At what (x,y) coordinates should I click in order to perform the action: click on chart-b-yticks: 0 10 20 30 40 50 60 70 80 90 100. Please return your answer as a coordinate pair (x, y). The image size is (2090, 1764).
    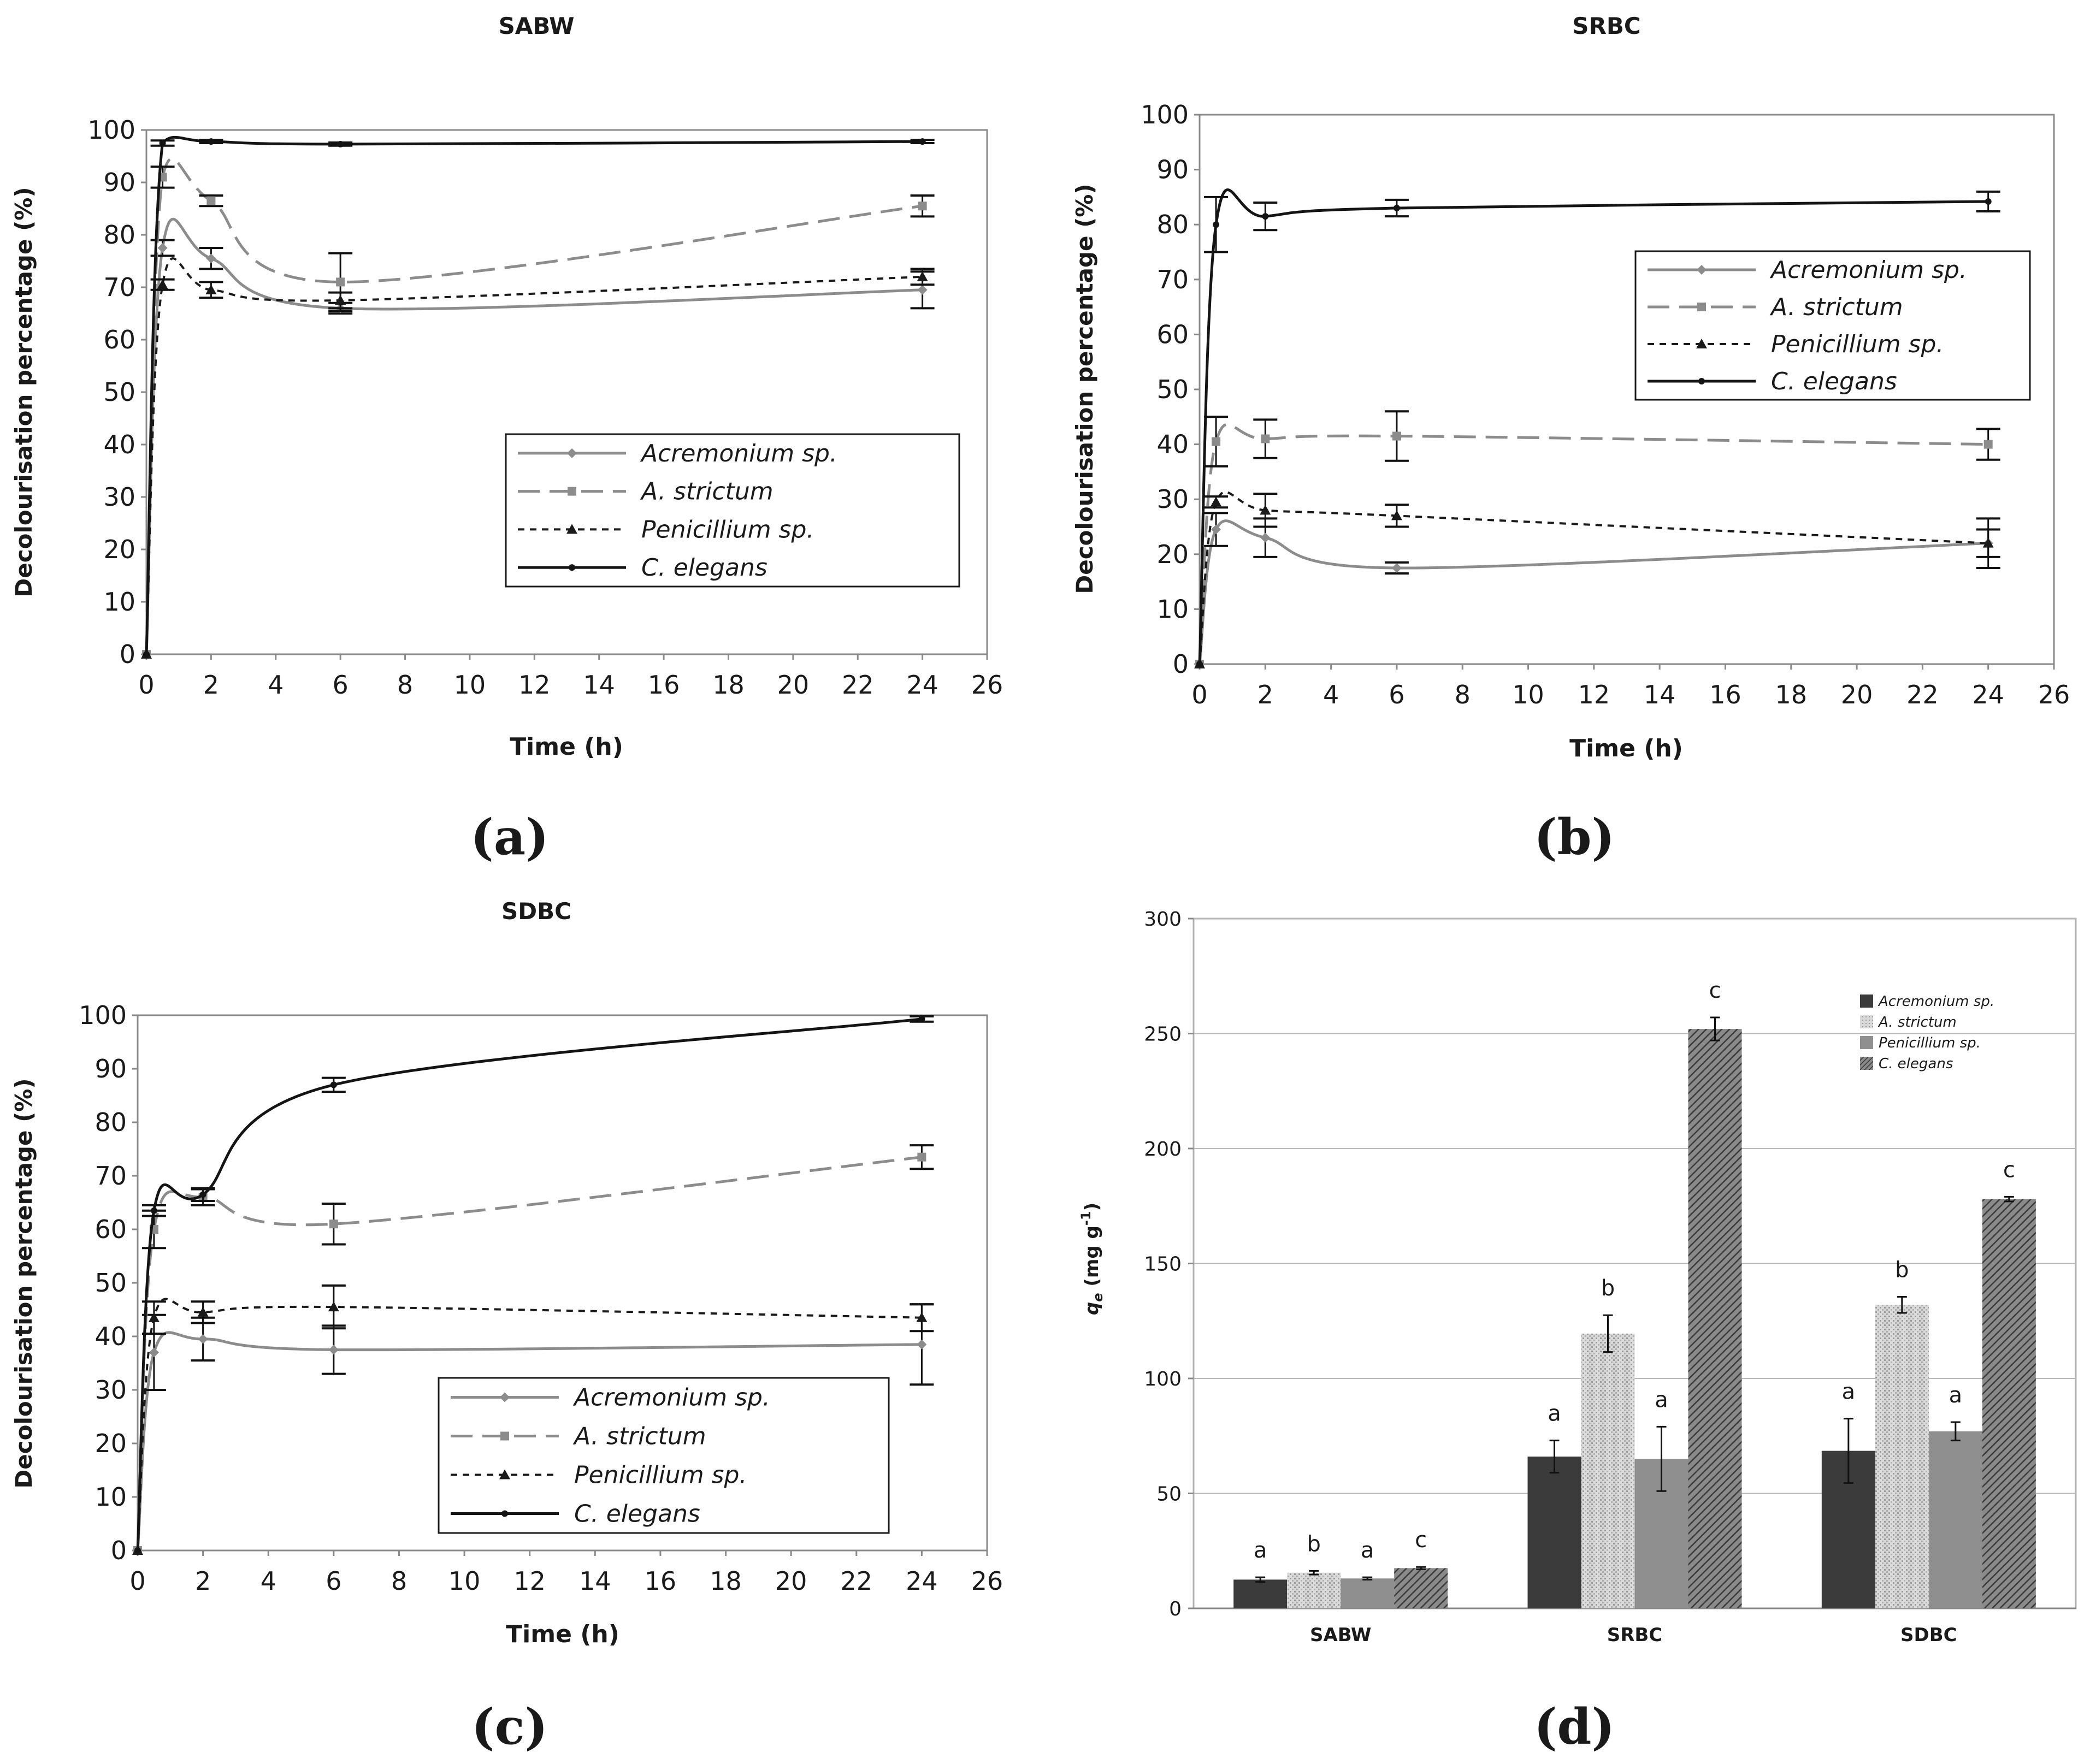
    Looking at the image, I should click on (1170, 389).